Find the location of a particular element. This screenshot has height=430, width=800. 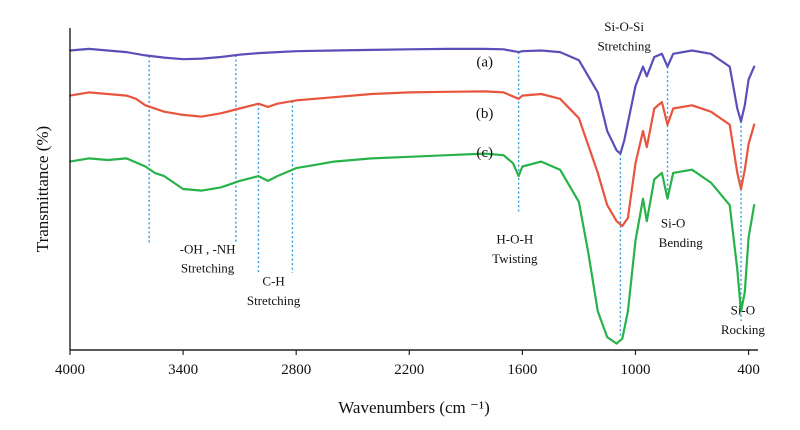

annotation-text-5: Twisting is located at coordinates (515, 258).